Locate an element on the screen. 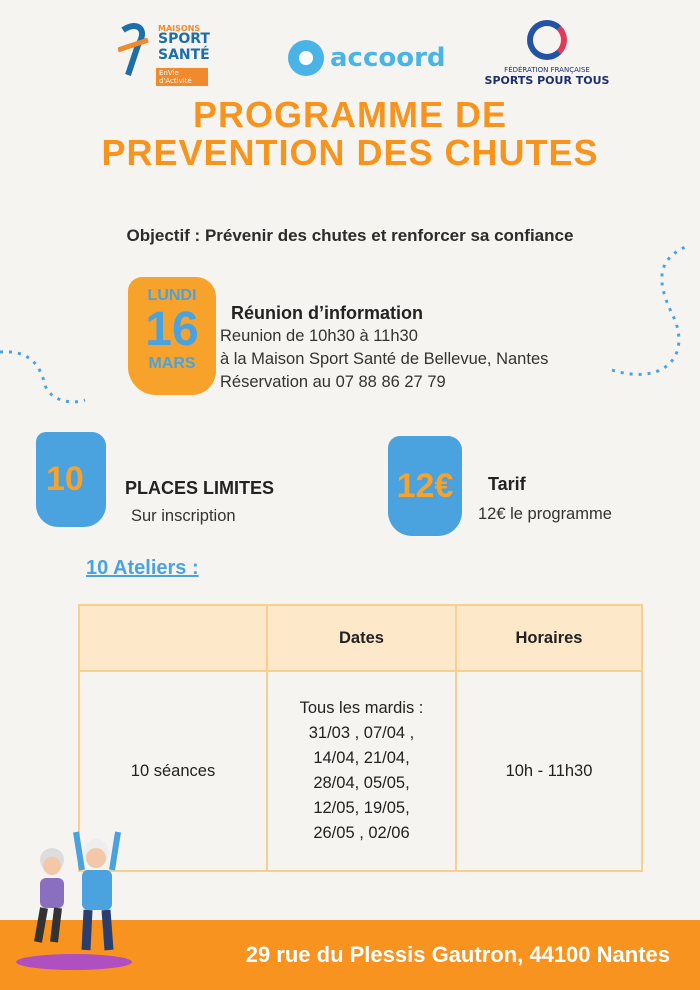  header-dates: Dates is located at coordinates (361, 638).